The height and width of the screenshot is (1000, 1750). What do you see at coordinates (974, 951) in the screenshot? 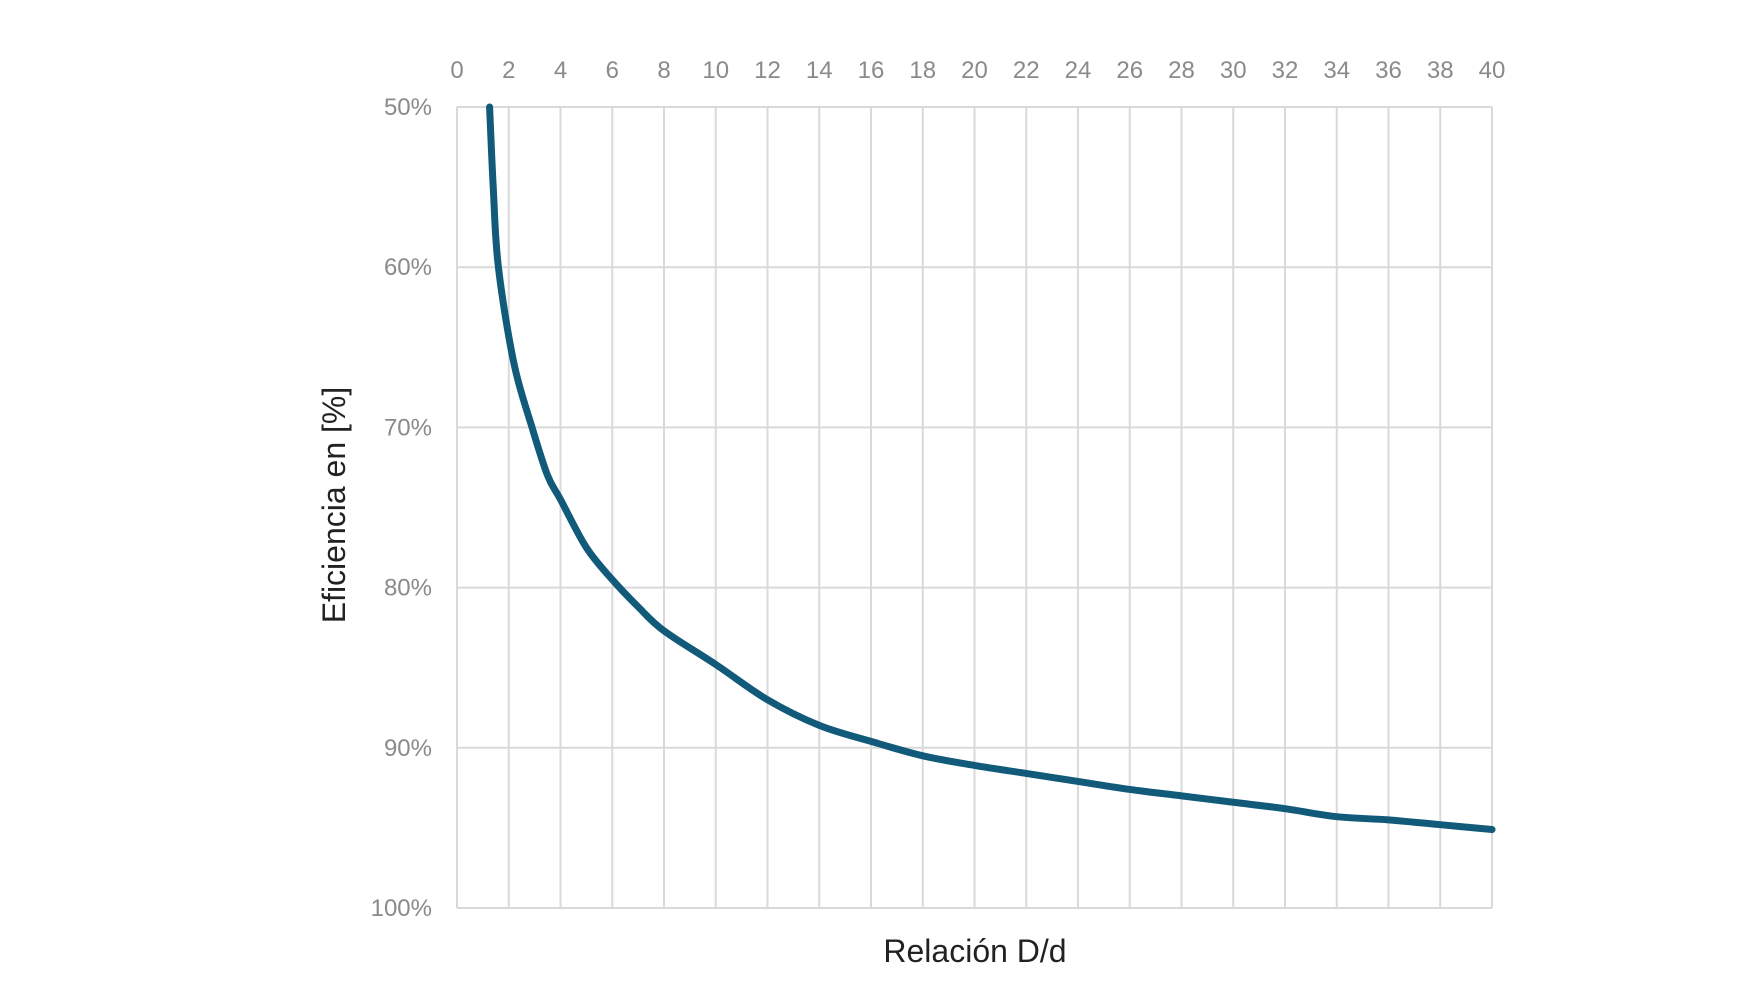
I see `x-axis-title: Relación D/d` at bounding box center [974, 951].